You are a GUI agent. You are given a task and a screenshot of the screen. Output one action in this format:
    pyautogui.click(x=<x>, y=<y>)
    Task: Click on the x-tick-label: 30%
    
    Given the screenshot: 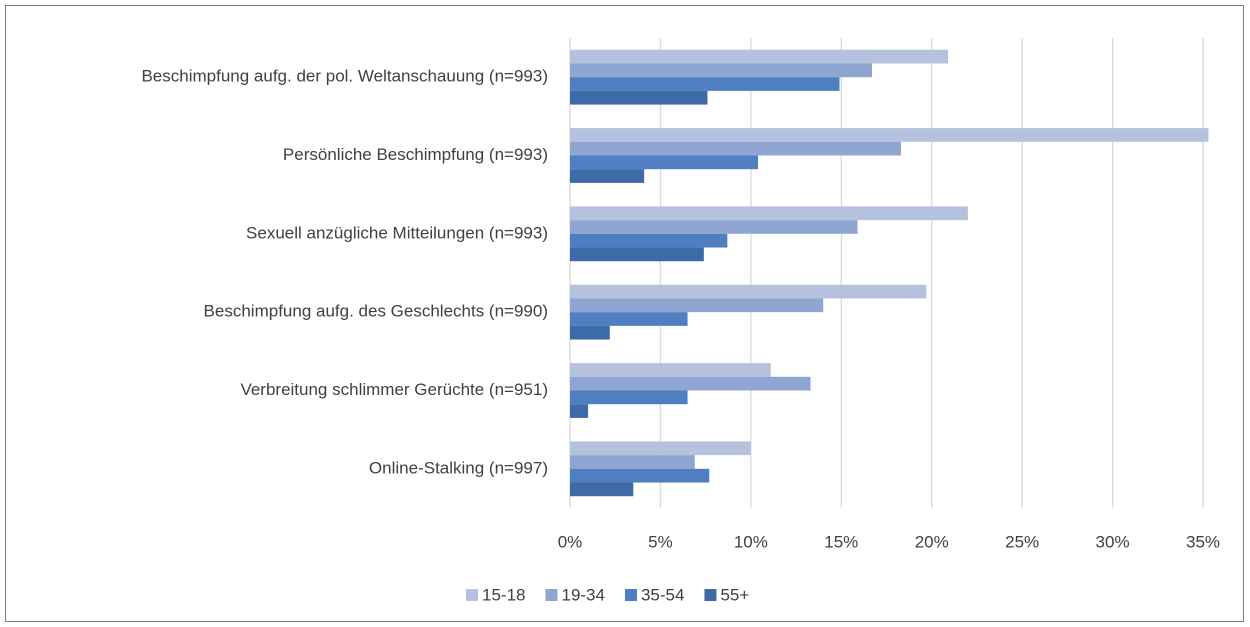 What is the action you would take?
    pyautogui.click(x=1113, y=541)
    